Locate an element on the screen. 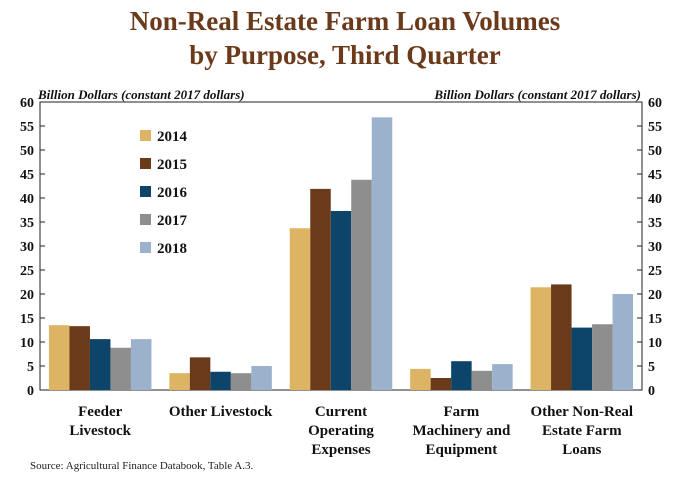  x-category-label: Machinery and is located at coordinates (461, 431).